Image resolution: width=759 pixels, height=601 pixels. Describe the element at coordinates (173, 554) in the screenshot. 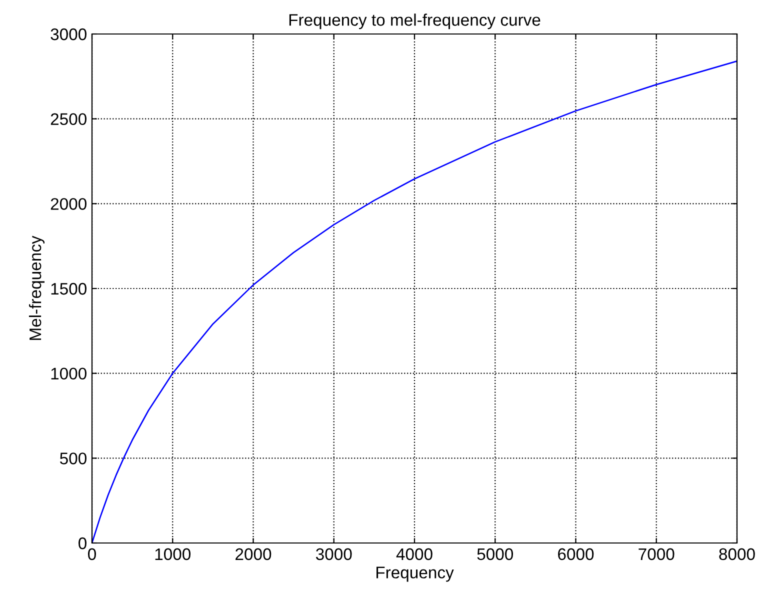

I see `x-tick-label: 1000` at that location.